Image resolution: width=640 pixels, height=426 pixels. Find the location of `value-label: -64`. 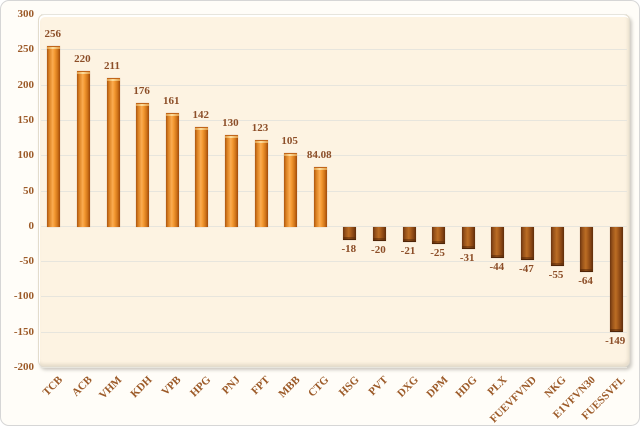

value-label: -64 is located at coordinates (585, 280).